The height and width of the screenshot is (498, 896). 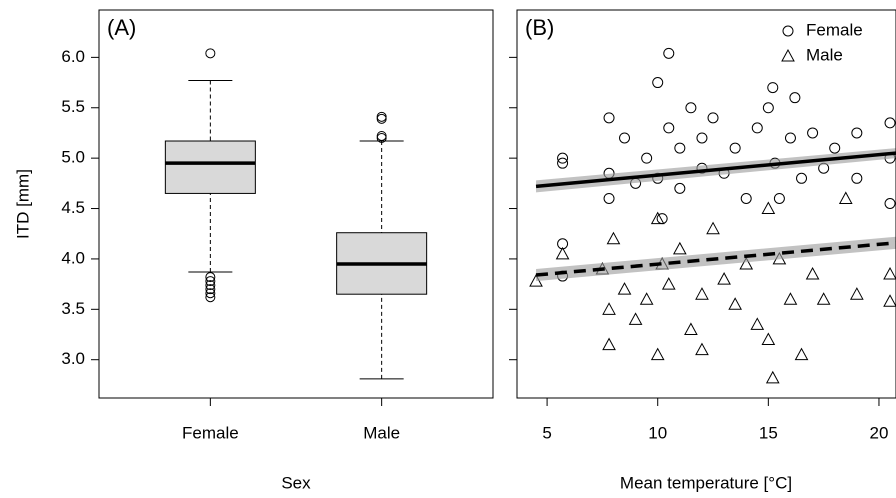 What do you see at coordinates (73, 157) in the screenshot?
I see `y-tick-label: 5.0` at bounding box center [73, 157].